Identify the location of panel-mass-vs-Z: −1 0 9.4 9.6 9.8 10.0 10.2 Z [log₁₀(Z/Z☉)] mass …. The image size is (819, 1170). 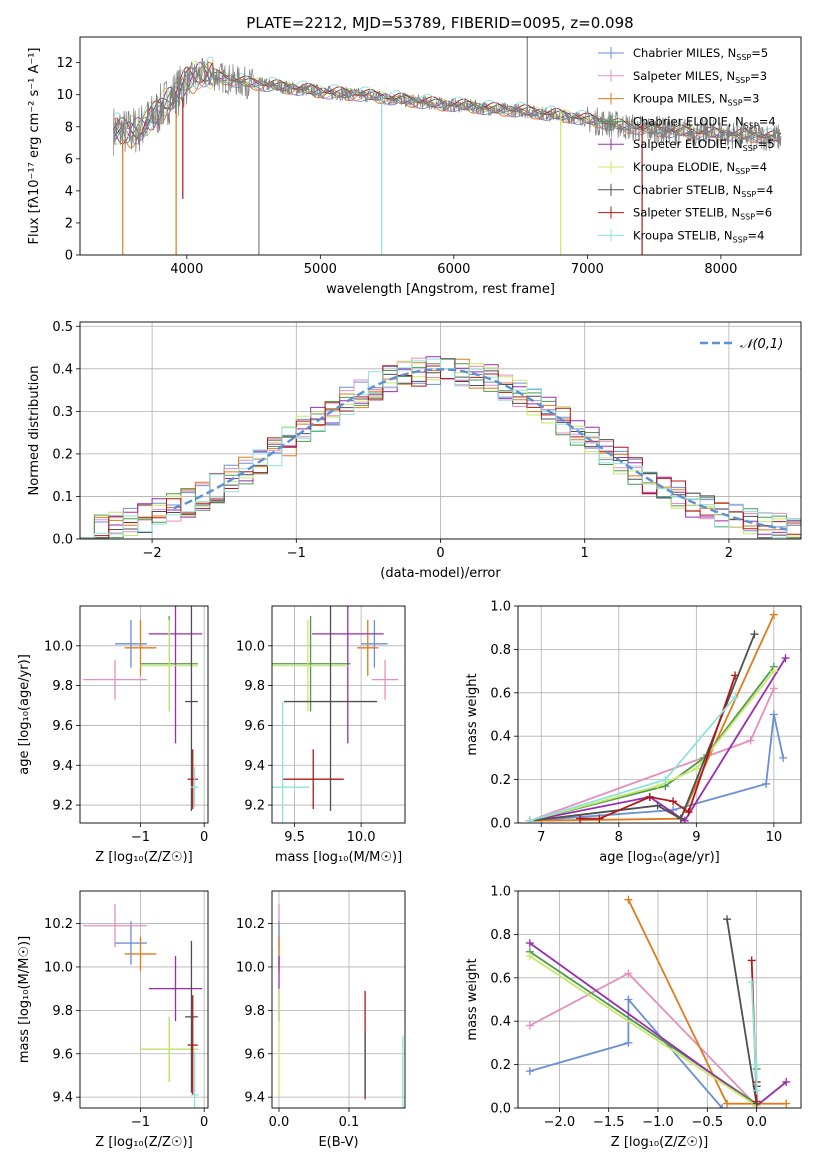
(113, 1020).